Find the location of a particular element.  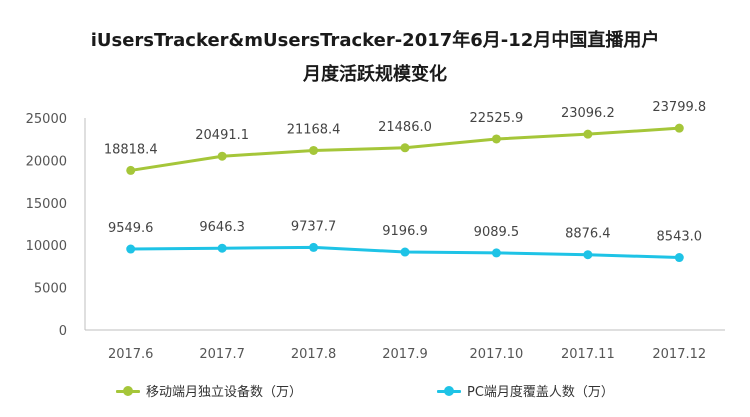

x-tick-label: 2017.9 is located at coordinates (405, 354).